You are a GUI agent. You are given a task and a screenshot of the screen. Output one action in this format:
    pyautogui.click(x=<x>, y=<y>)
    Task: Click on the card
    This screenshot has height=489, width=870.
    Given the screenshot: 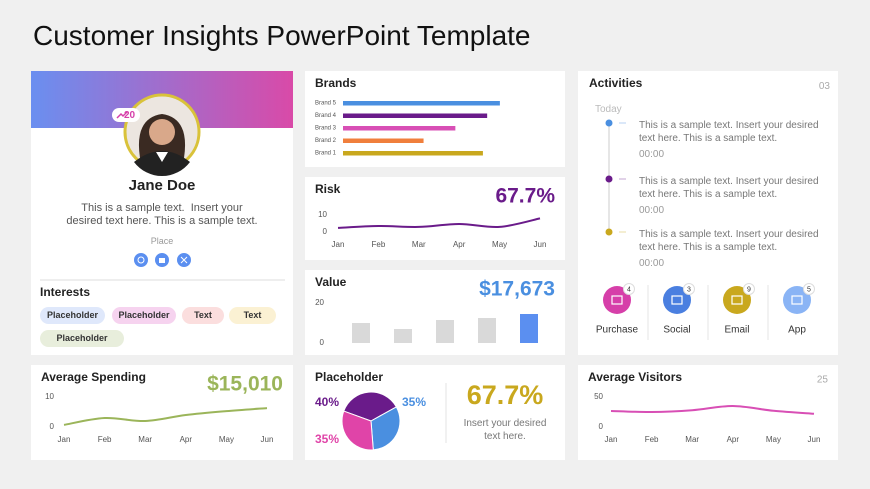 What is the action you would take?
    pyautogui.click(x=435, y=218)
    